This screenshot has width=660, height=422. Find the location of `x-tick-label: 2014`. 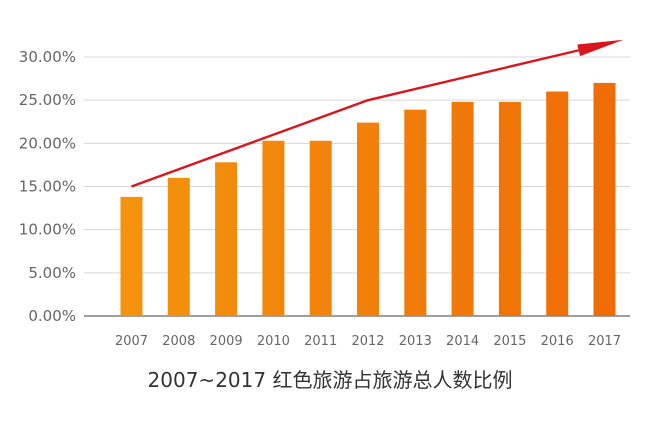

x-tick-label: 2014 is located at coordinates (462, 341).